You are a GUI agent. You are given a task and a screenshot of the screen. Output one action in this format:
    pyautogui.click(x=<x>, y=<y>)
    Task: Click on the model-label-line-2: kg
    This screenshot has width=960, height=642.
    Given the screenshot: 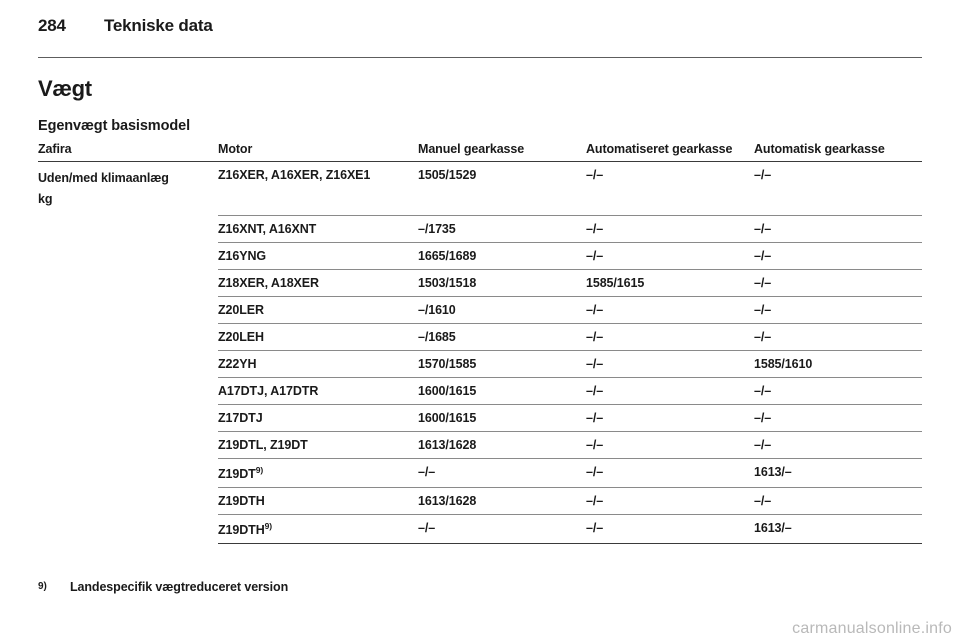 What is the action you would take?
    pyautogui.click(x=45, y=198)
    